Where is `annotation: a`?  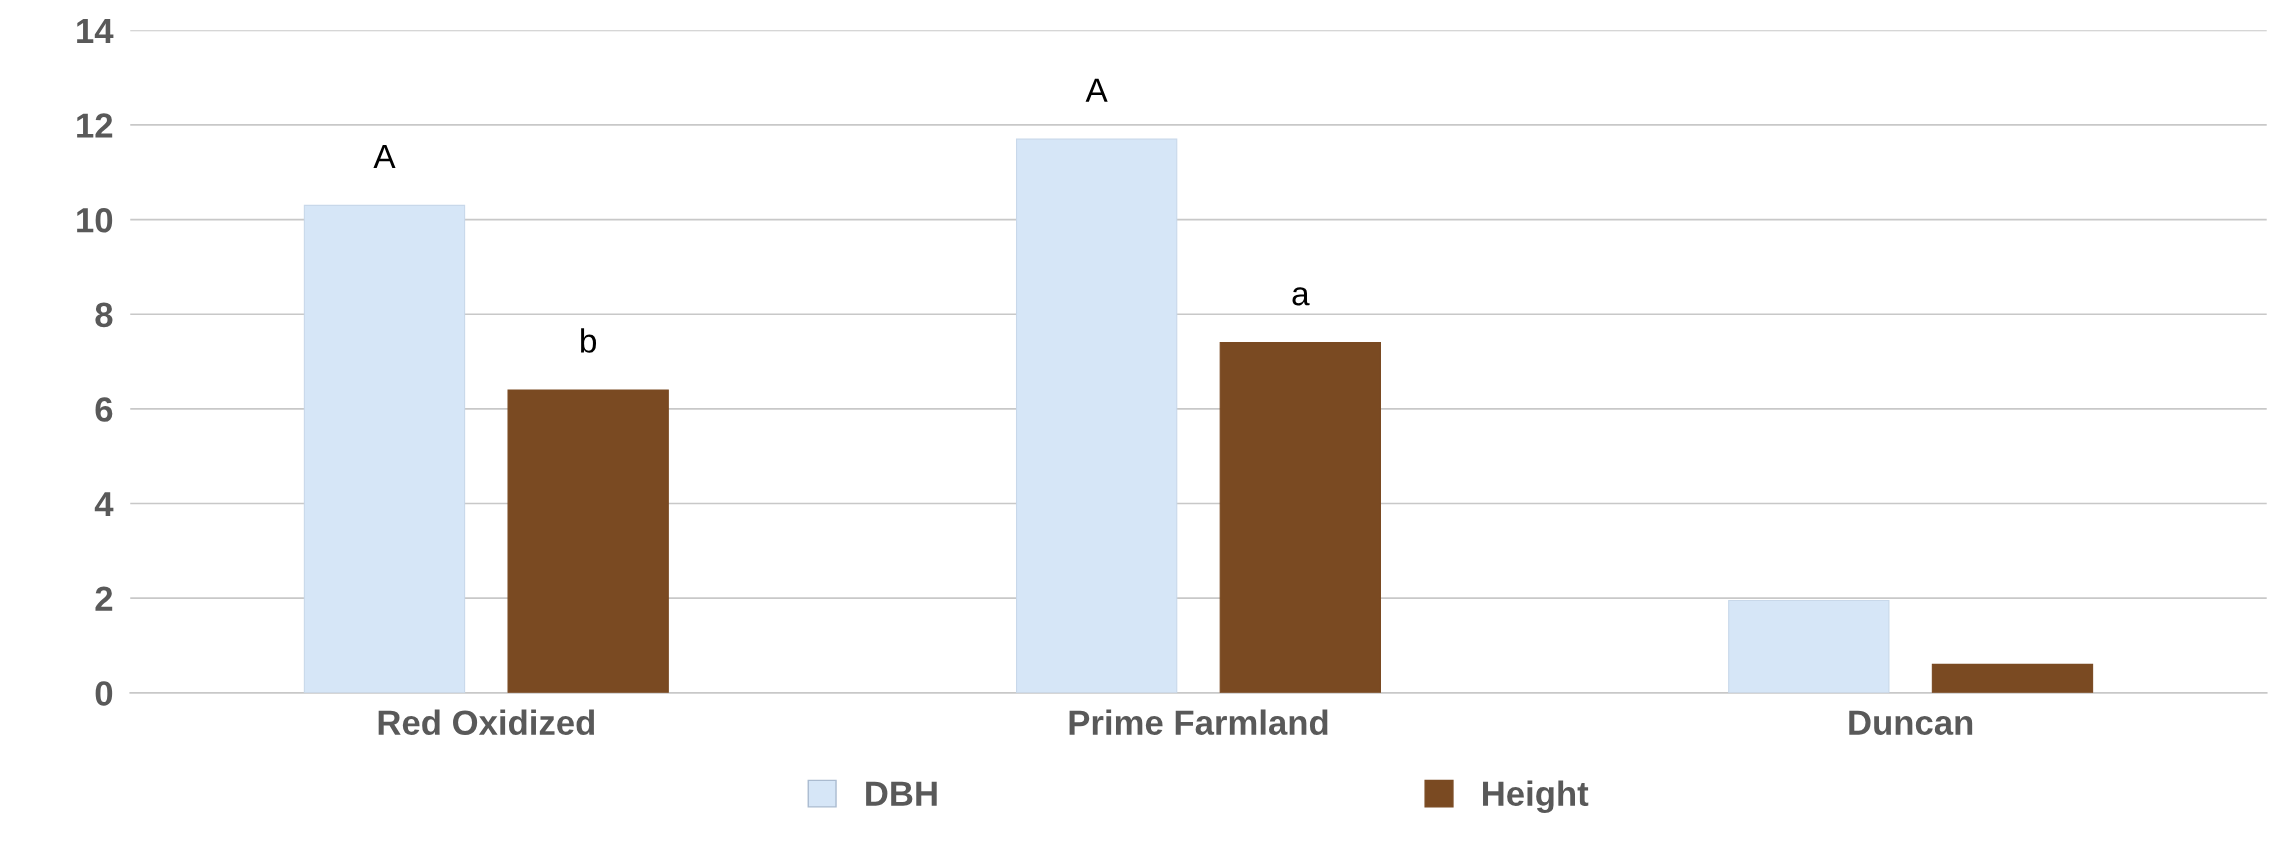
annotation: a is located at coordinates (1301, 296).